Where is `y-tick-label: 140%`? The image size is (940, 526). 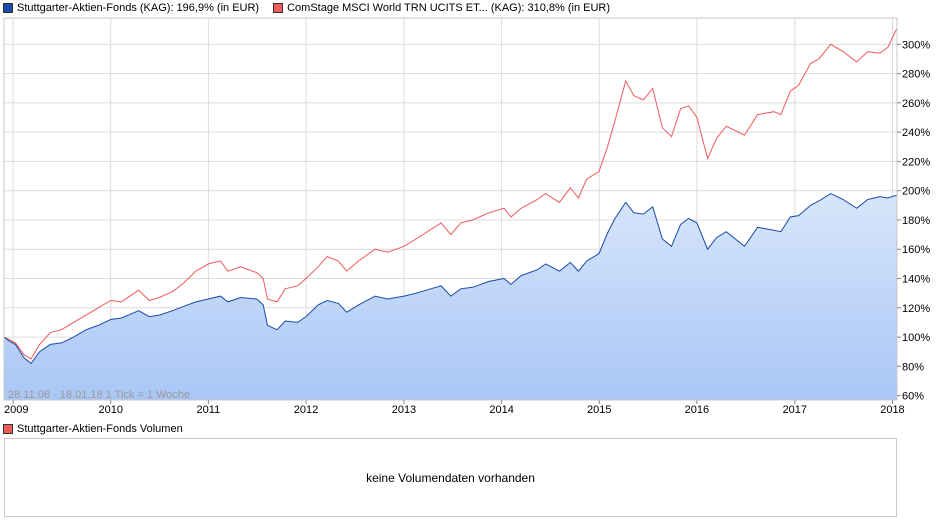
y-tick-label: 140% is located at coordinates (916, 280).